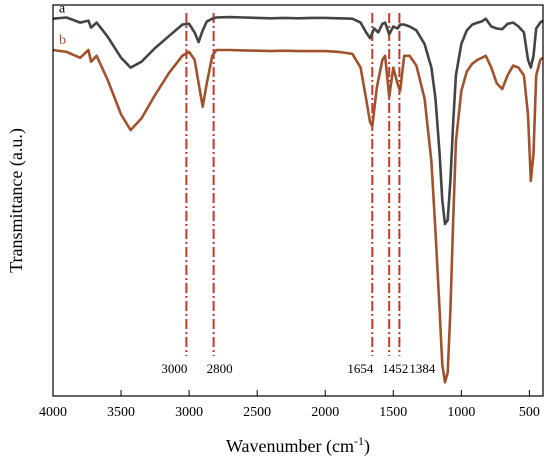 This screenshot has height=465, width=550. What do you see at coordinates (220, 368) in the screenshot?
I see `annotation-label-2800: 2800` at bounding box center [220, 368].